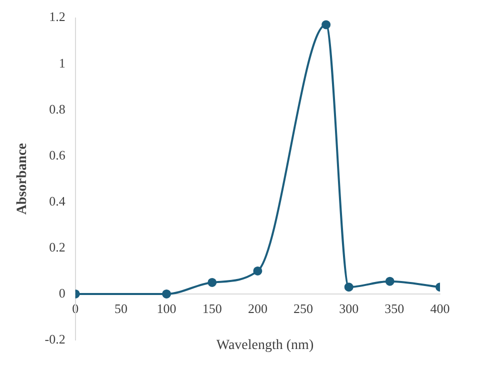 This screenshot has height=384, width=490. I want to click on y-tick-label: 0.2, so click(57, 246).